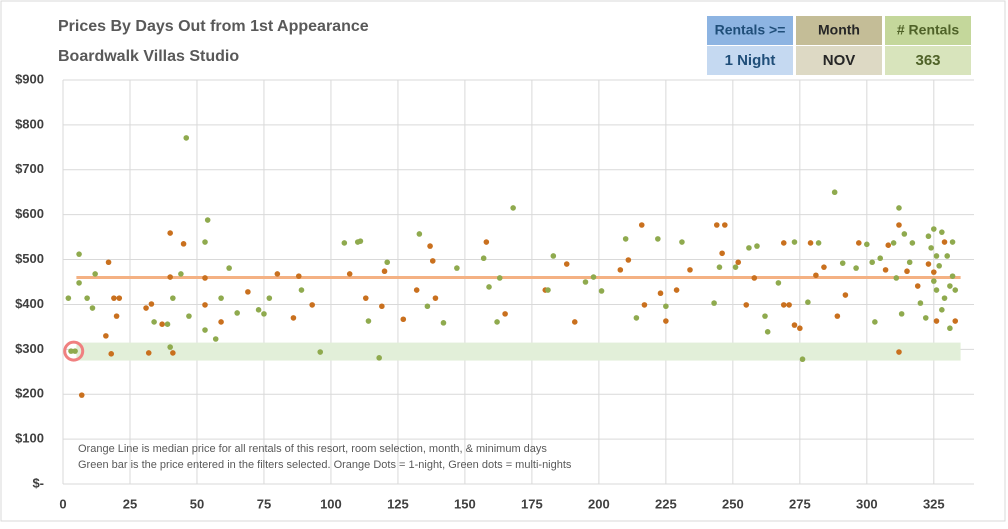 The height and width of the screenshot is (529, 1008). I want to click on x-tick-label: 250, so click(733, 503).